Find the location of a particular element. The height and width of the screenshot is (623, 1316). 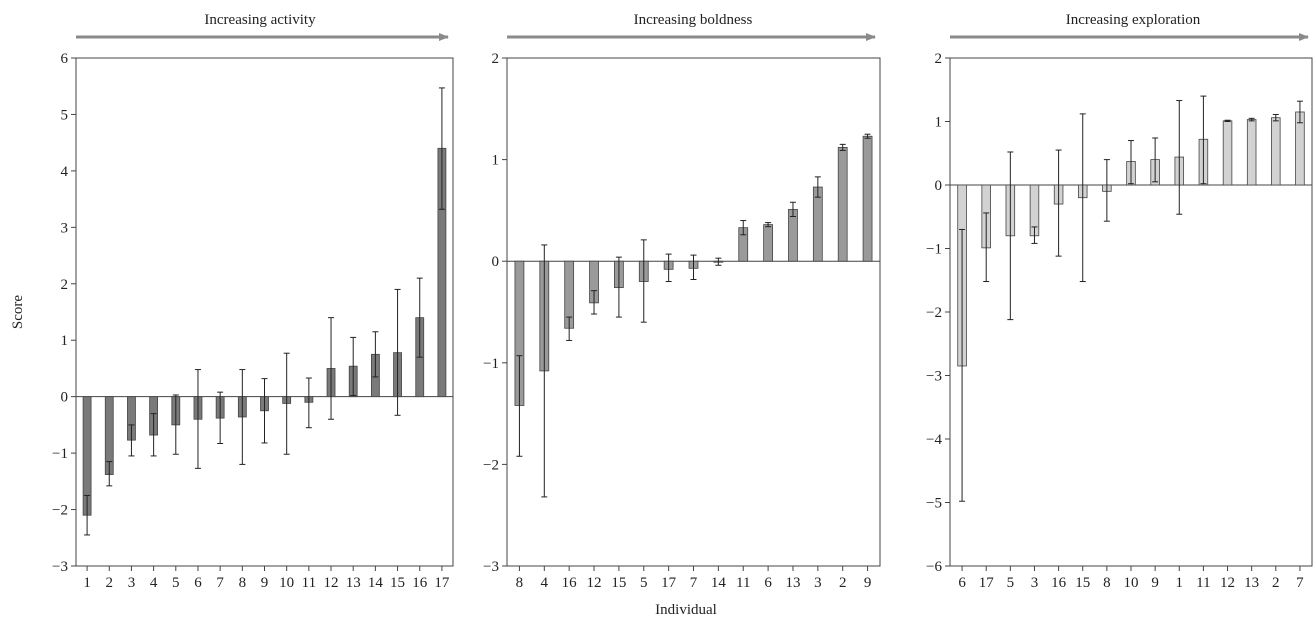

y-tick-label: −6 is located at coordinates (934, 567).